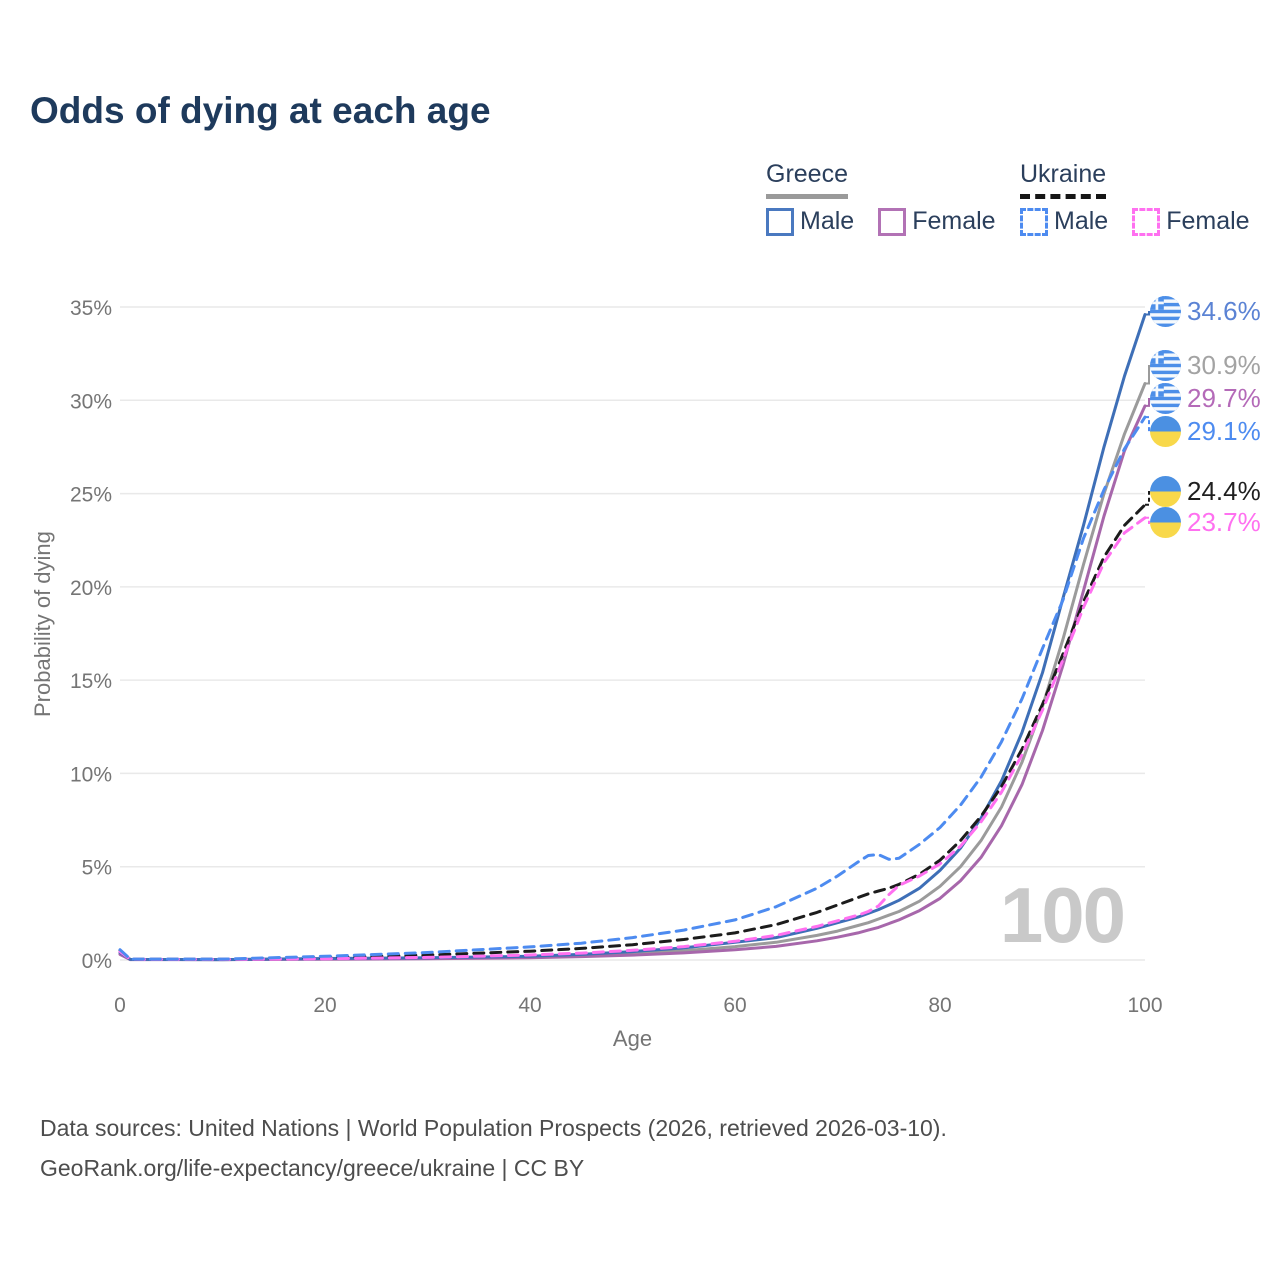 This screenshot has width=1280, height=1280. I want to click on legend-group-ukraine: Ukraine Male Female, so click(1135, 198).